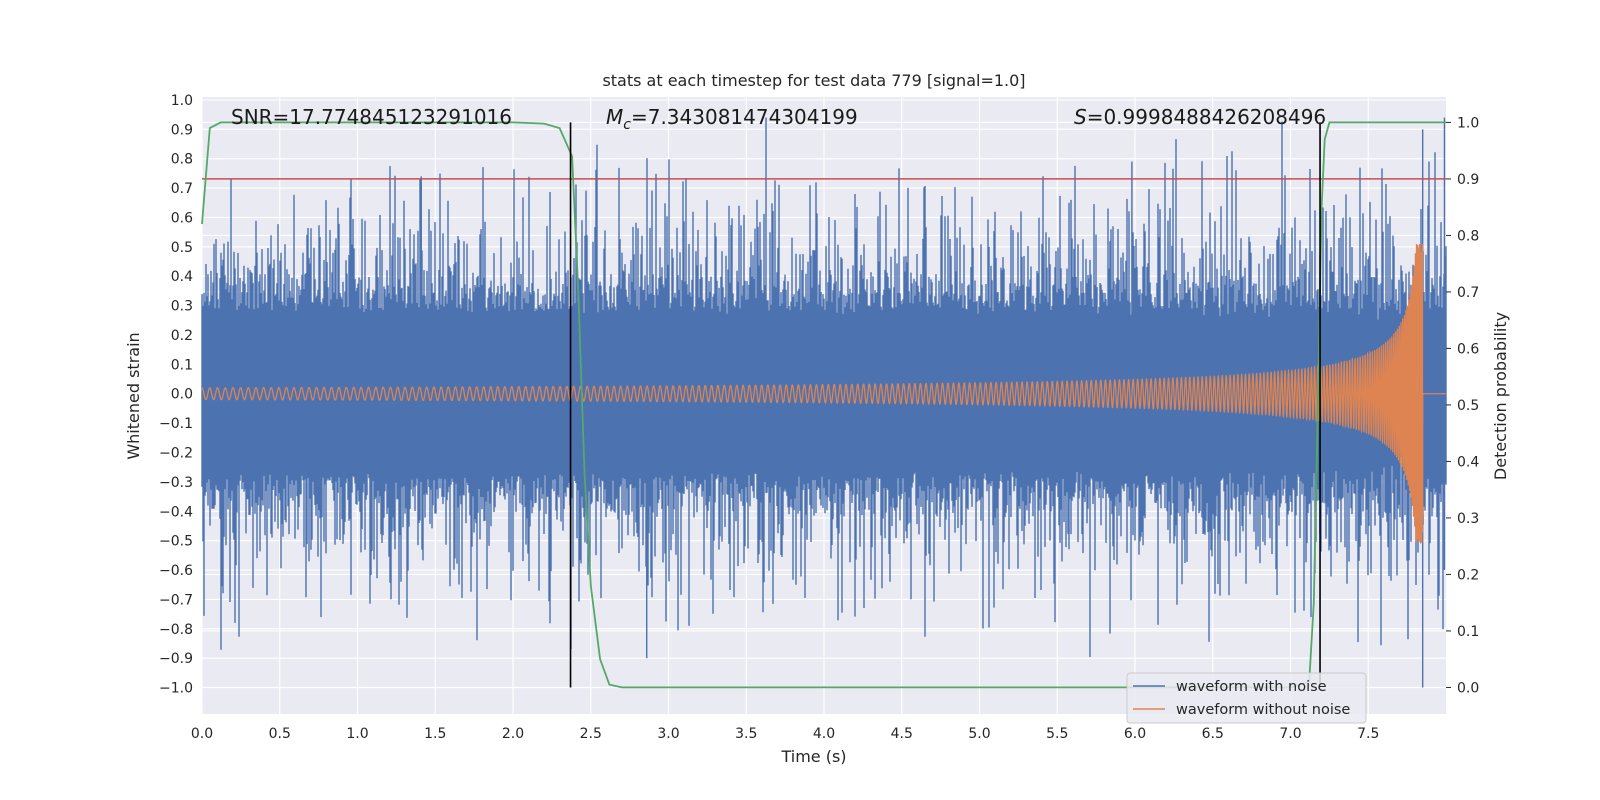  What do you see at coordinates (1263, 710) in the screenshot?
I see `legend-label-clean: waveform without noise` at bounding box center [1263, 710].